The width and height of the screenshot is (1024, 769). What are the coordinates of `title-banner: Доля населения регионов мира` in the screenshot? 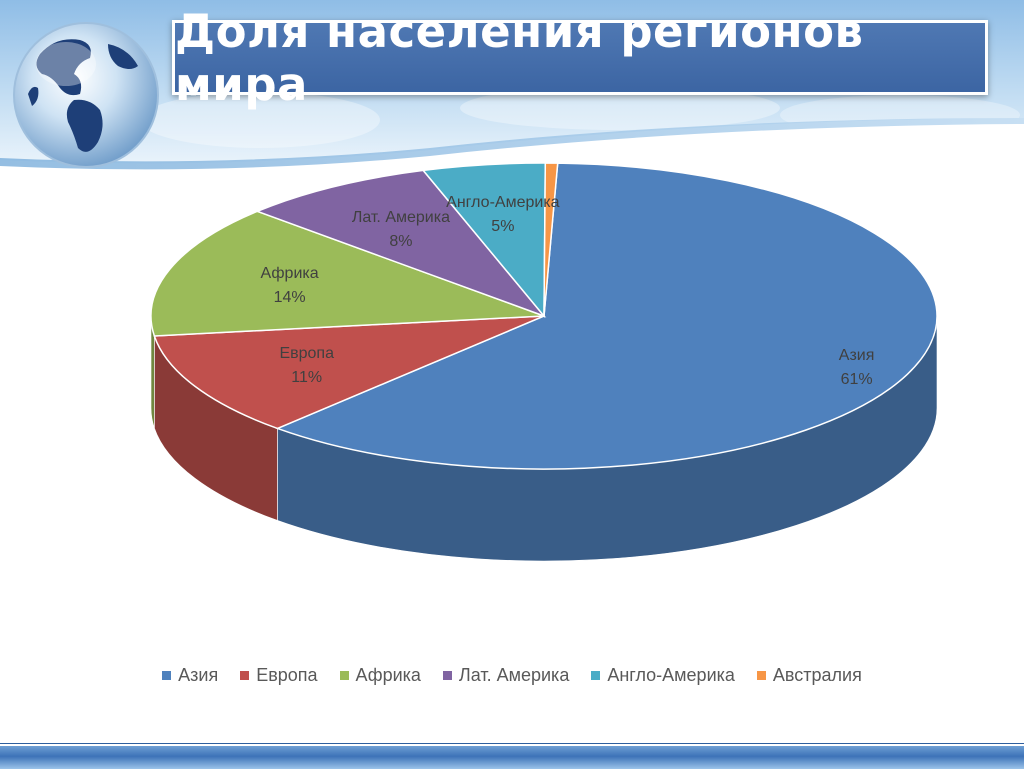 It's located at (580, 58).